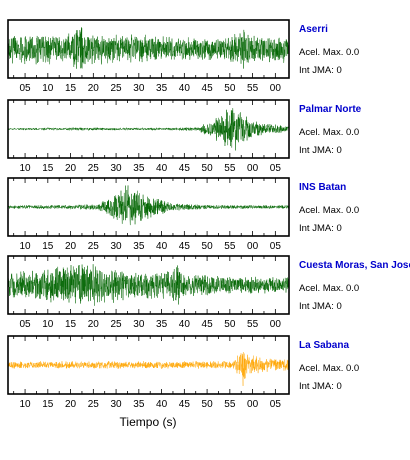 This screenshot has height=460, width=410. I want to click on station-name: Aserri, so click(313, 29).